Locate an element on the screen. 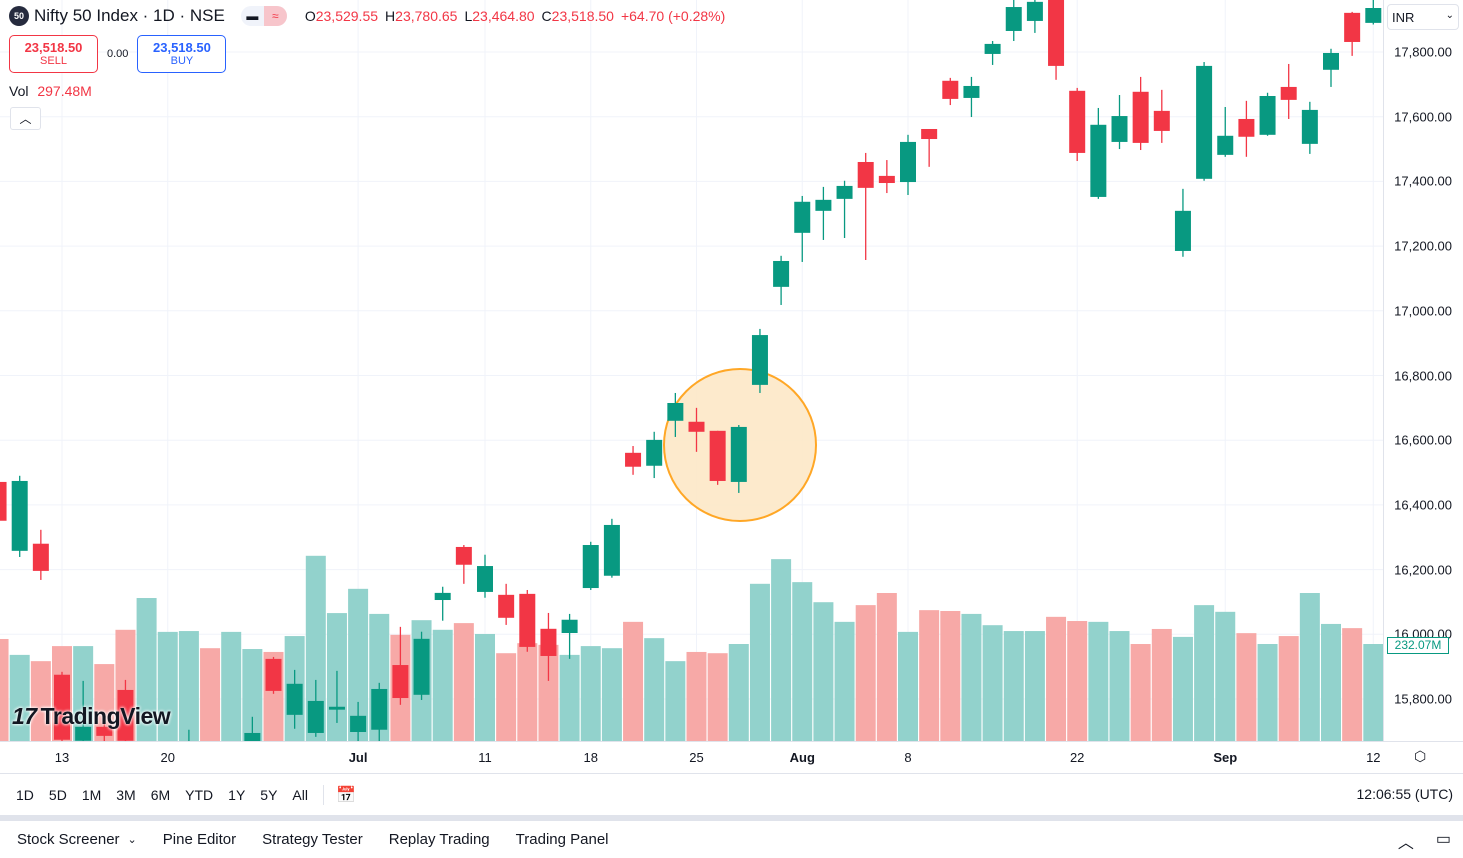  price-axis-label: 16,400.00 is located at coordinates (1423, 505).